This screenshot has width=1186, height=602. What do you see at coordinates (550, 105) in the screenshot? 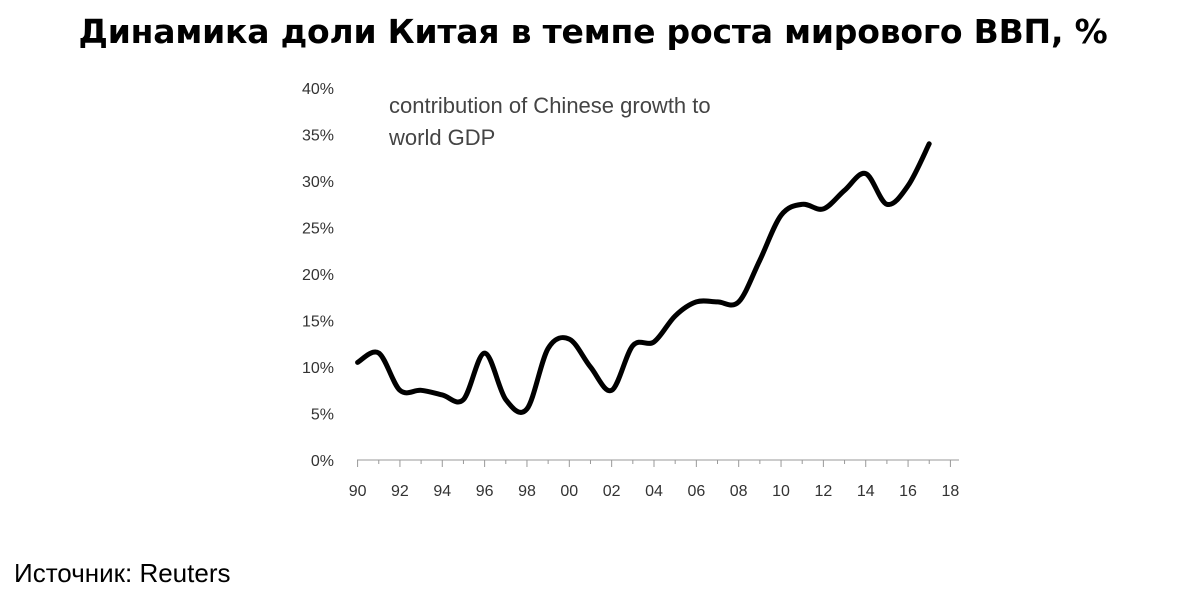
I see `annotation-line: contribution of Chinese growth to` at bounding box center [550, 105].